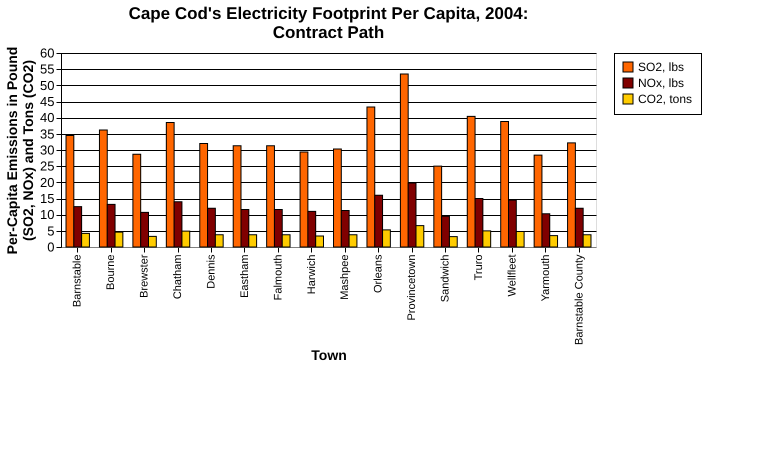 The image size is (774, 461). Describe the element at coordinates (328, 23) in the screenshot. I see `chart-title: Cape Cod's Electricity Footprint Per Capita, 2004: Contract Path` at that location.